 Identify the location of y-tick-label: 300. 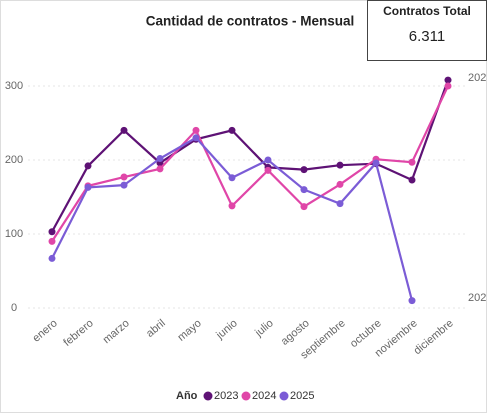
(14, 86).